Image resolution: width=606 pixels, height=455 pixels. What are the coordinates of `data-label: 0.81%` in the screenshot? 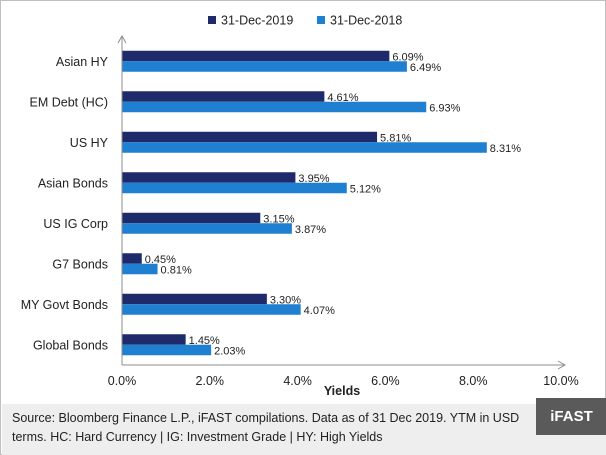 It's located at (176, 270).